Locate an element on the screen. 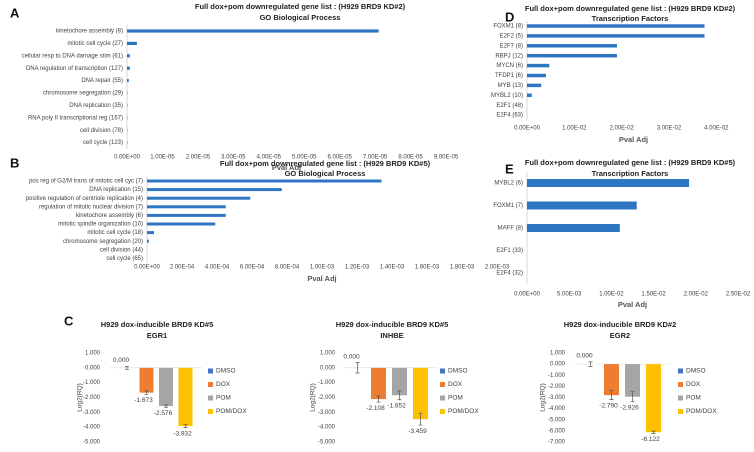  category-label: RNA poly II transcriptional reg (167) is located at coordinates (75, 118).